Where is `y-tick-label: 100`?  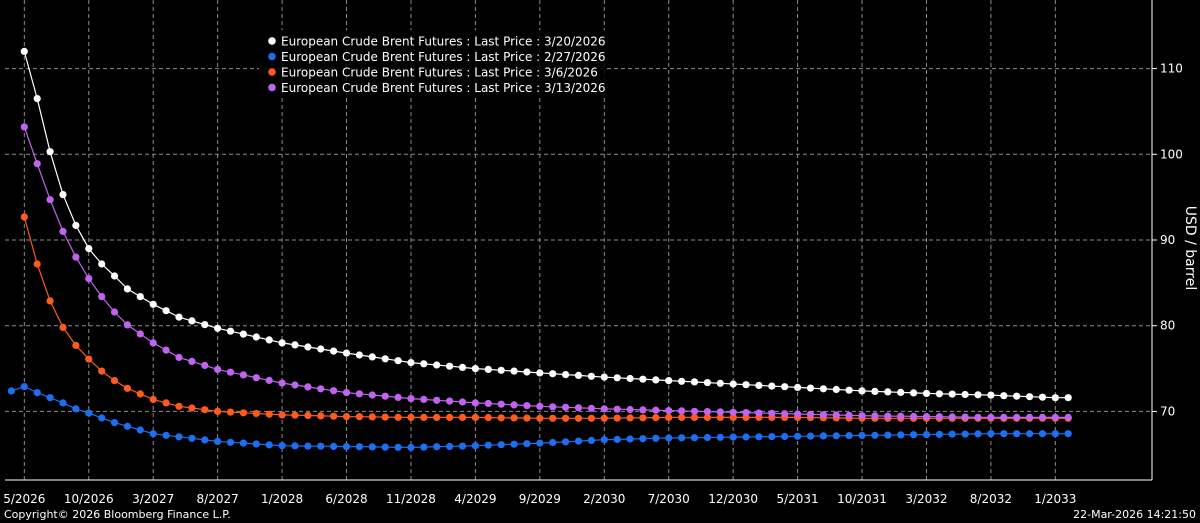
y-tick-label: 100 is located at coordinates (1171, 154).